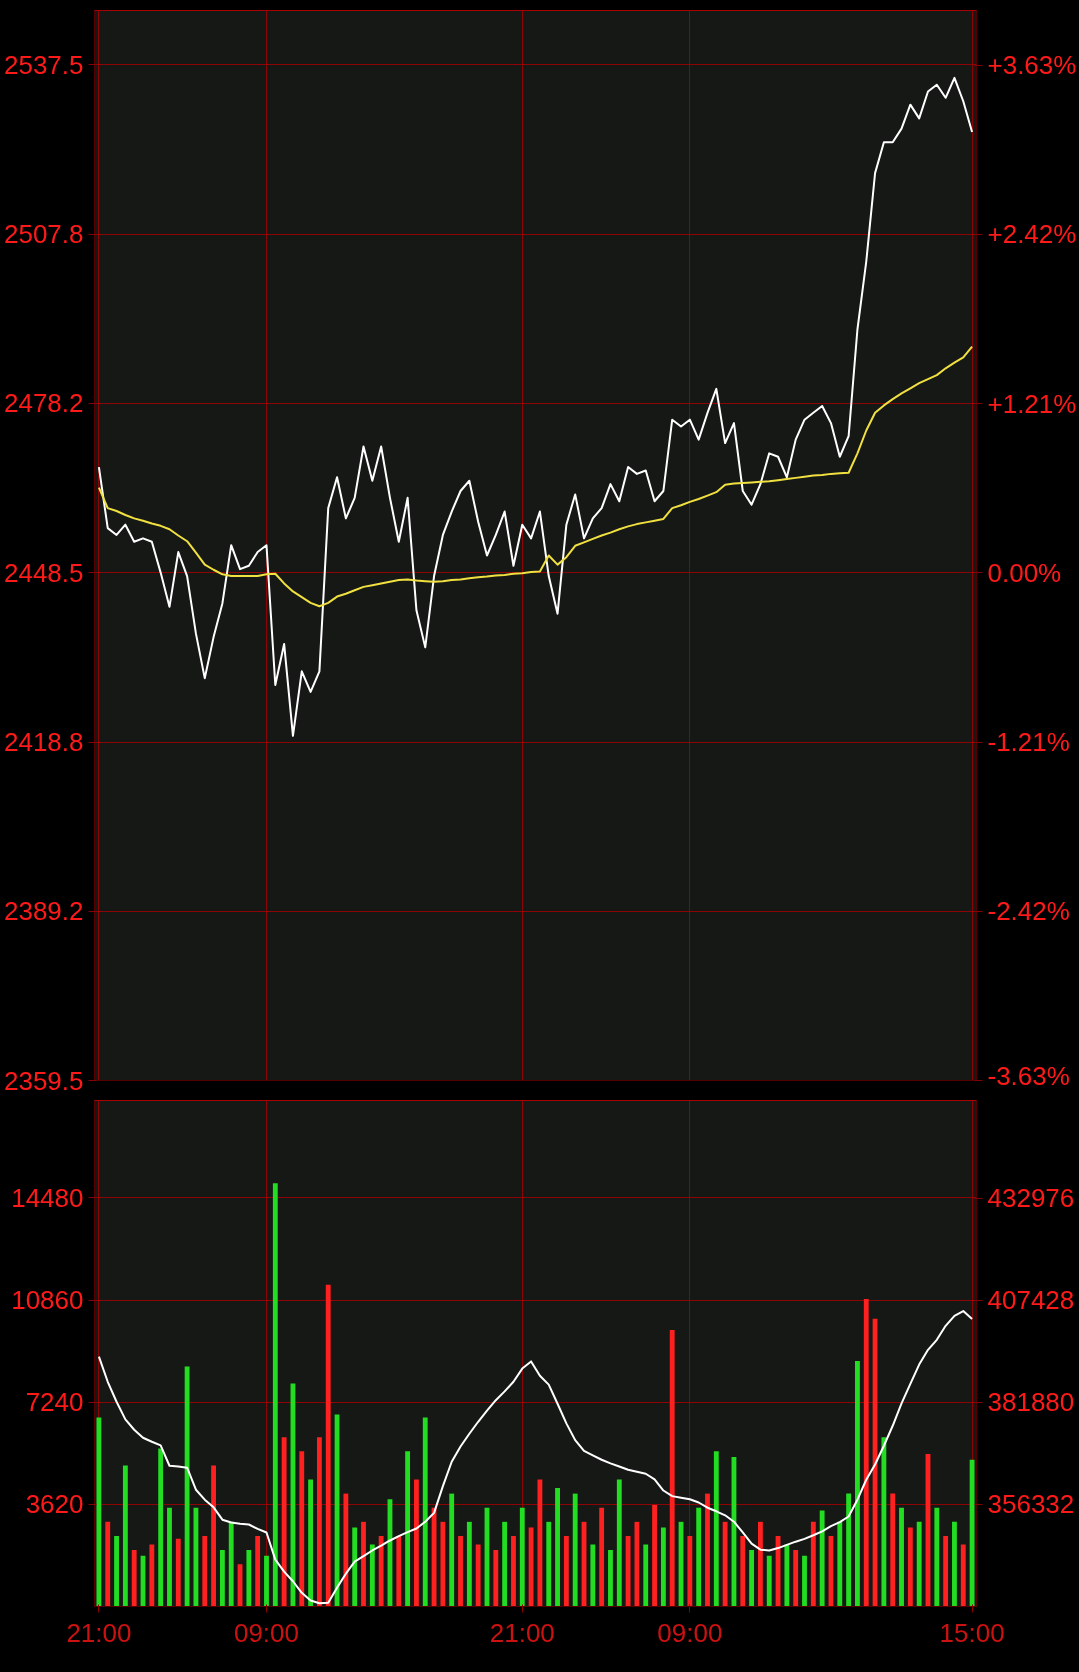  I want to click on y2-tick-label: -1.21%, so click(1028, 742).